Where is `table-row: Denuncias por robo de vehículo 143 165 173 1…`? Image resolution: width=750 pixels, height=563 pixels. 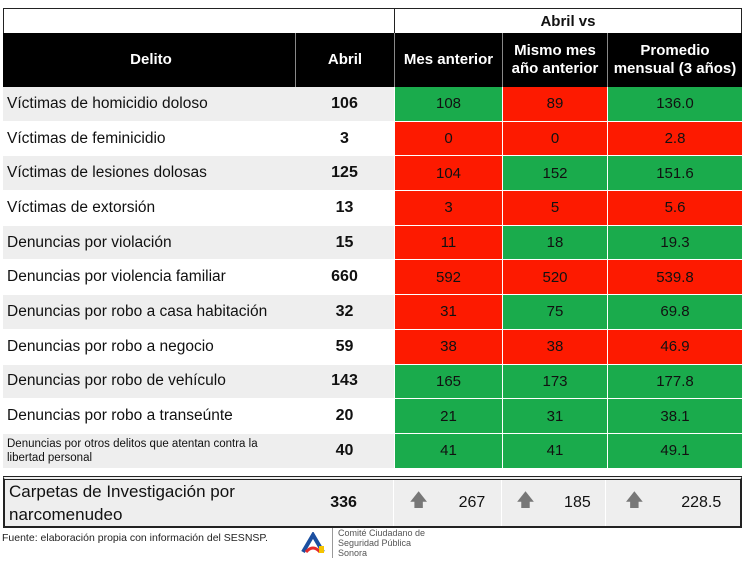
table-row: Denuncias por robo de vehículo 143 165 173 1… is located at coordinates (372, 382).